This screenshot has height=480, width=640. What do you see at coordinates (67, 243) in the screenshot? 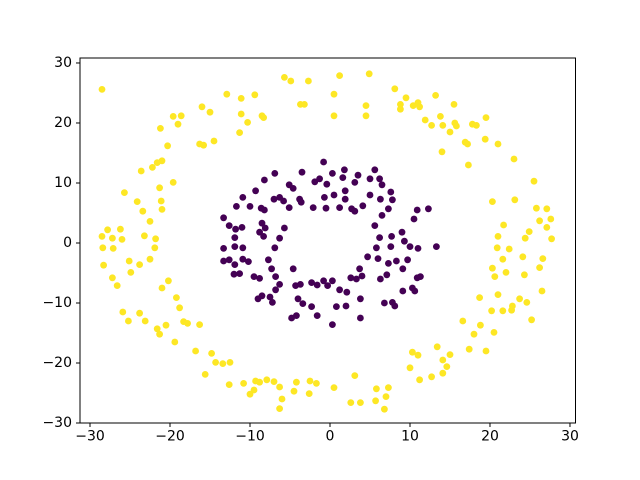
I see `y-tick-label: 0` at bounding box center [67, 243].